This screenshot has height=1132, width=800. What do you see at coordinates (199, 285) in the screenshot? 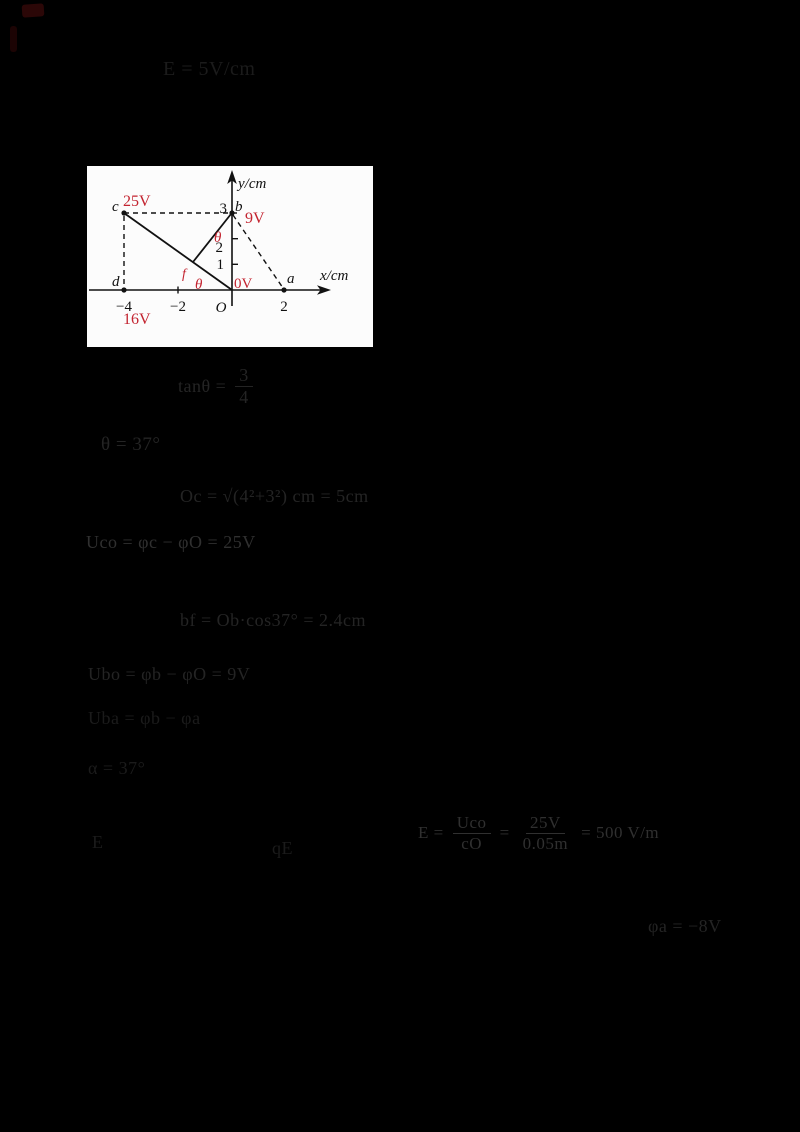
I see `angle-theta-at-origin: θ` at bounding box center [199, 285].